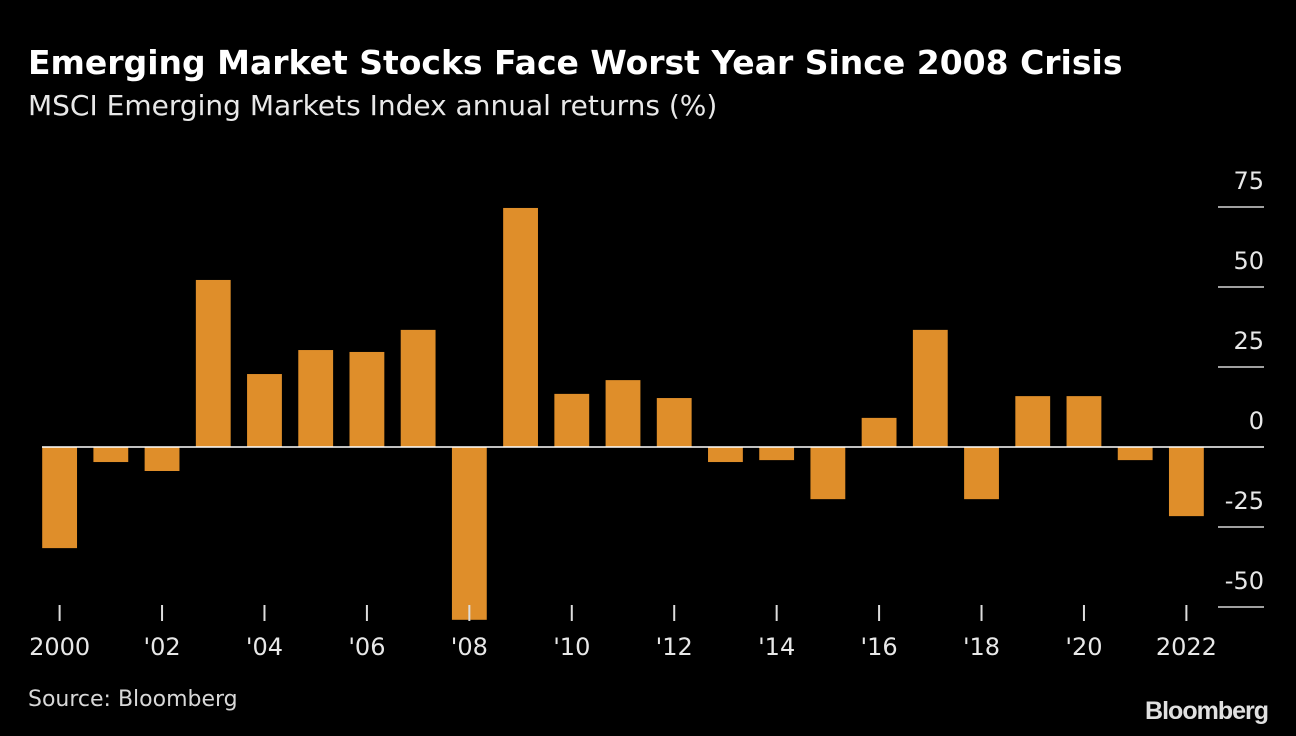 The image size is (1296, 736). Describe the element at coordinates (1248, 341) in the screenshot. I see `y-tick-label: 25` at that location.